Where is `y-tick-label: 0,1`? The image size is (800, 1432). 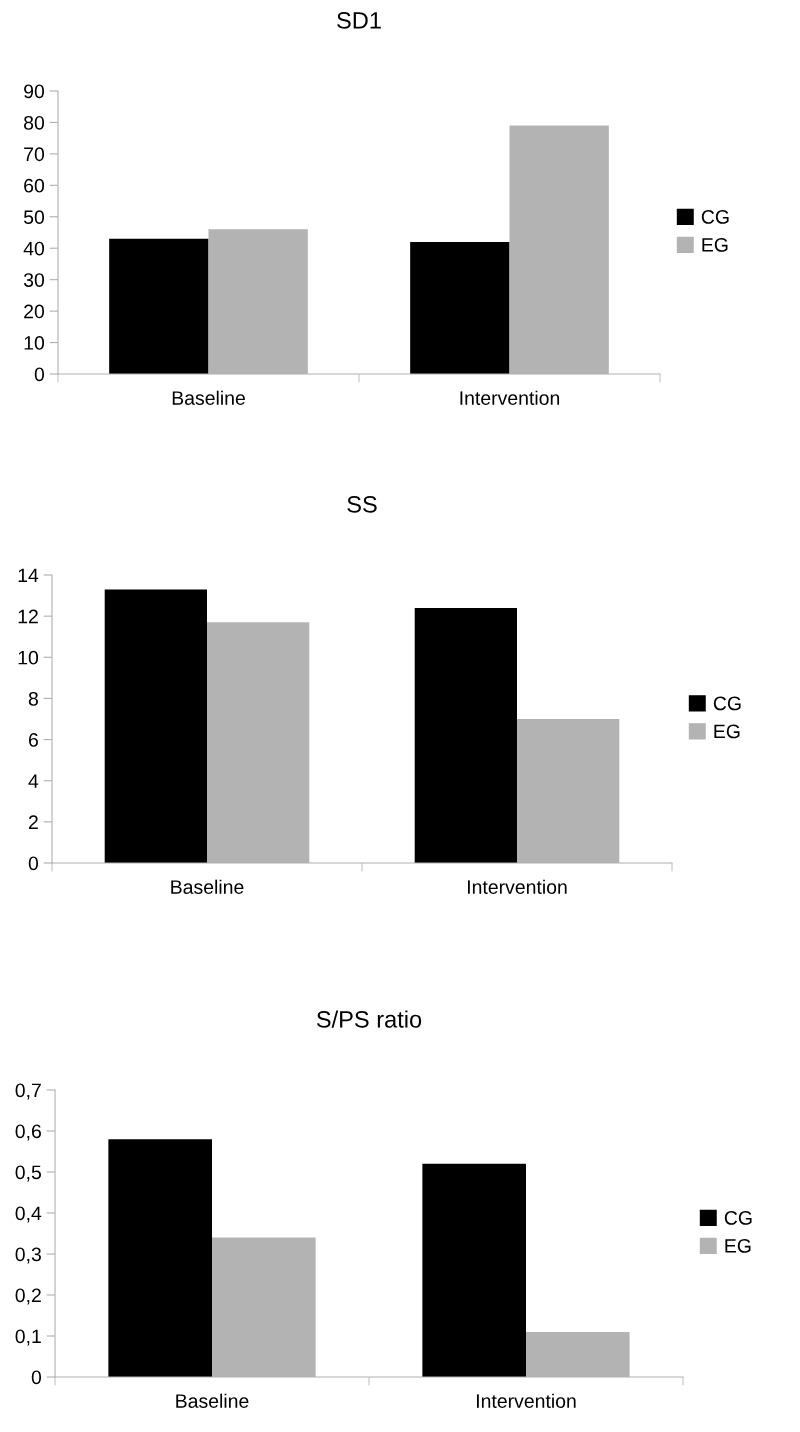 y-tick-label: 0,1 is located at coordinates (28, 1337).